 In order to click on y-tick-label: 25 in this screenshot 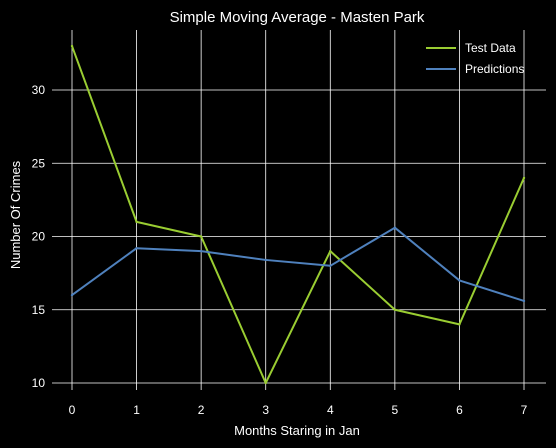, I will do `click(39, 163)`.